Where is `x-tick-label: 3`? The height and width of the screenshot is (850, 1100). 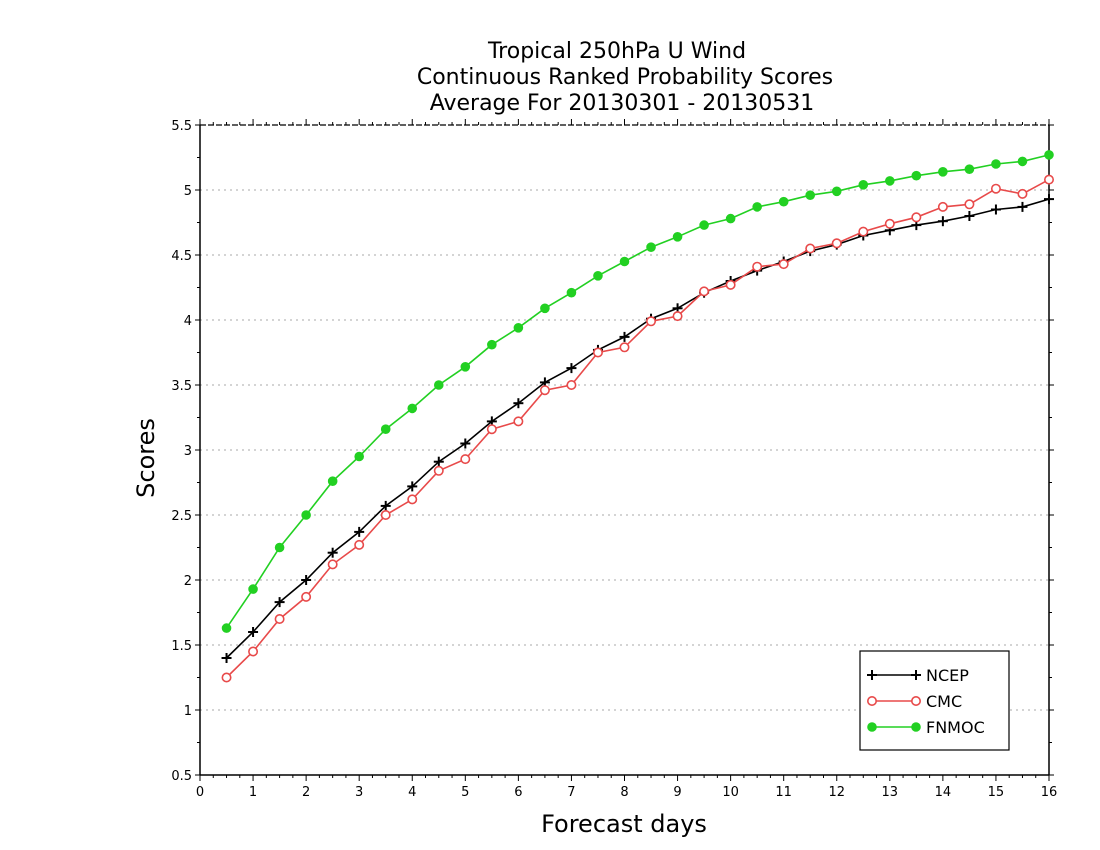
x-tick-label: 3 is located at coordinates (359, 792).